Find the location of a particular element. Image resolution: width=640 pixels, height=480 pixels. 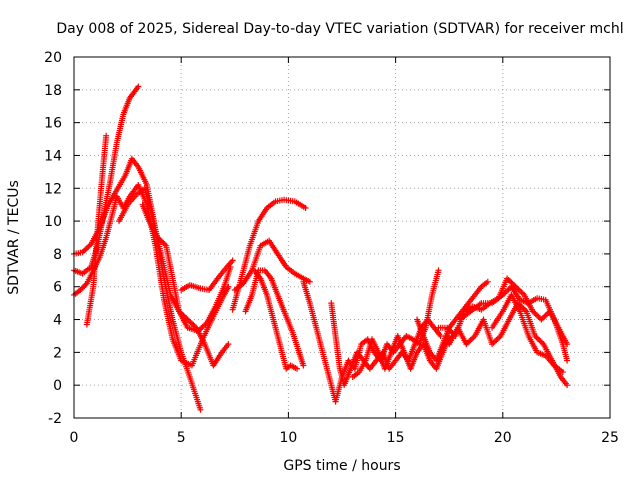

y-tick-label: 14 is located at coordinates (53, 156).